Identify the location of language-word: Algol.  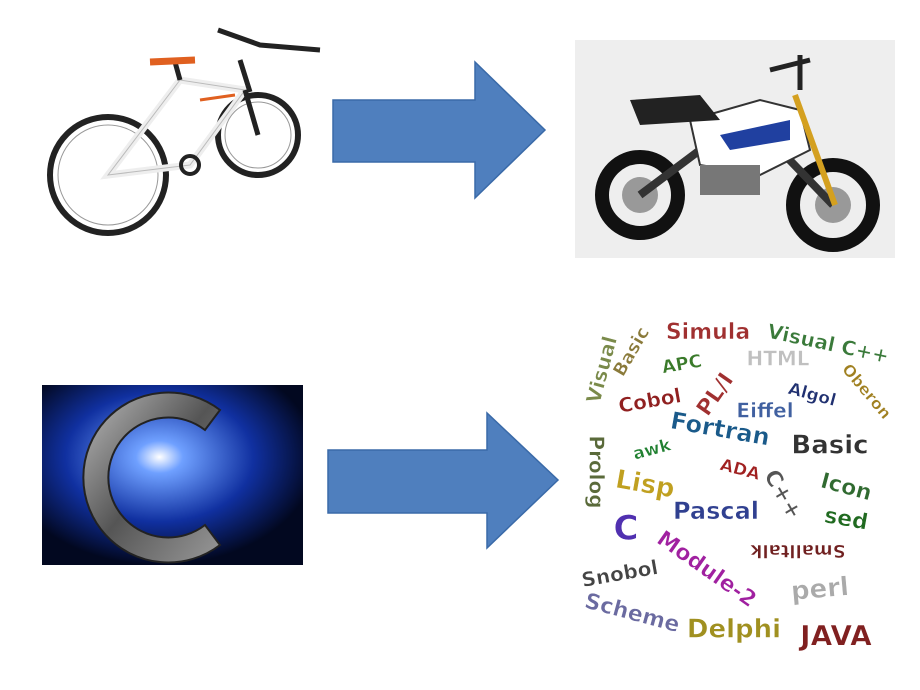
(812, 395).